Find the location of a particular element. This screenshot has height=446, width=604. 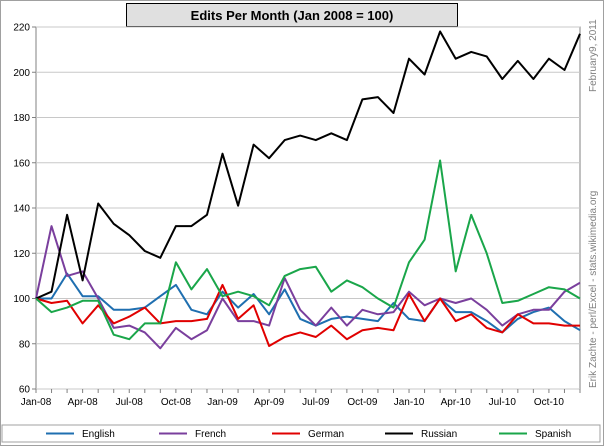

y-tick-label: 200 is located at coordinates (21, 73).